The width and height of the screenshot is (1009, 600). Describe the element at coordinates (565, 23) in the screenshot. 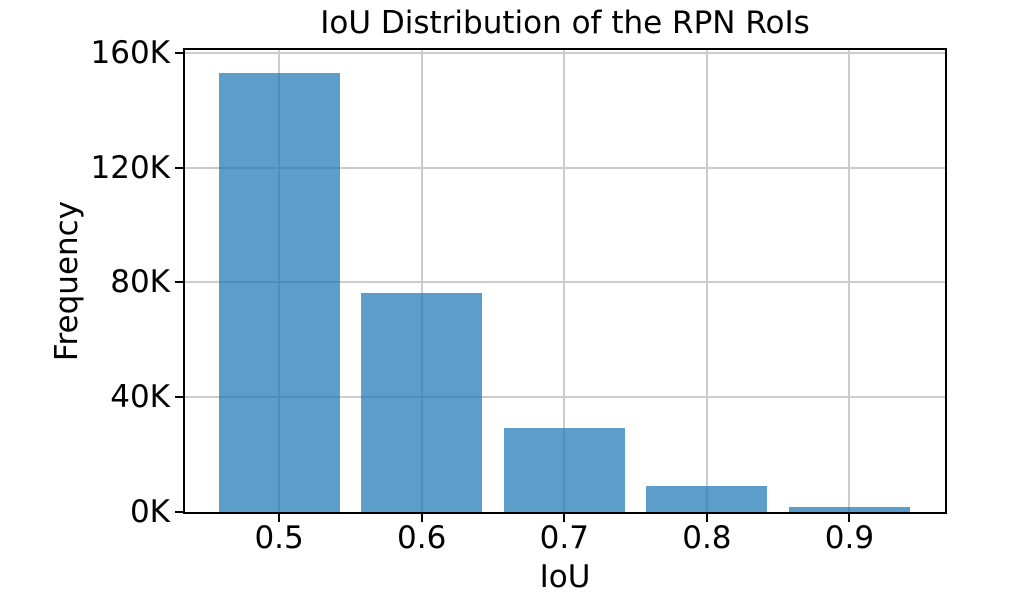

I see `chart-title: IoU Distribution of the RPN RoIs` at that location.